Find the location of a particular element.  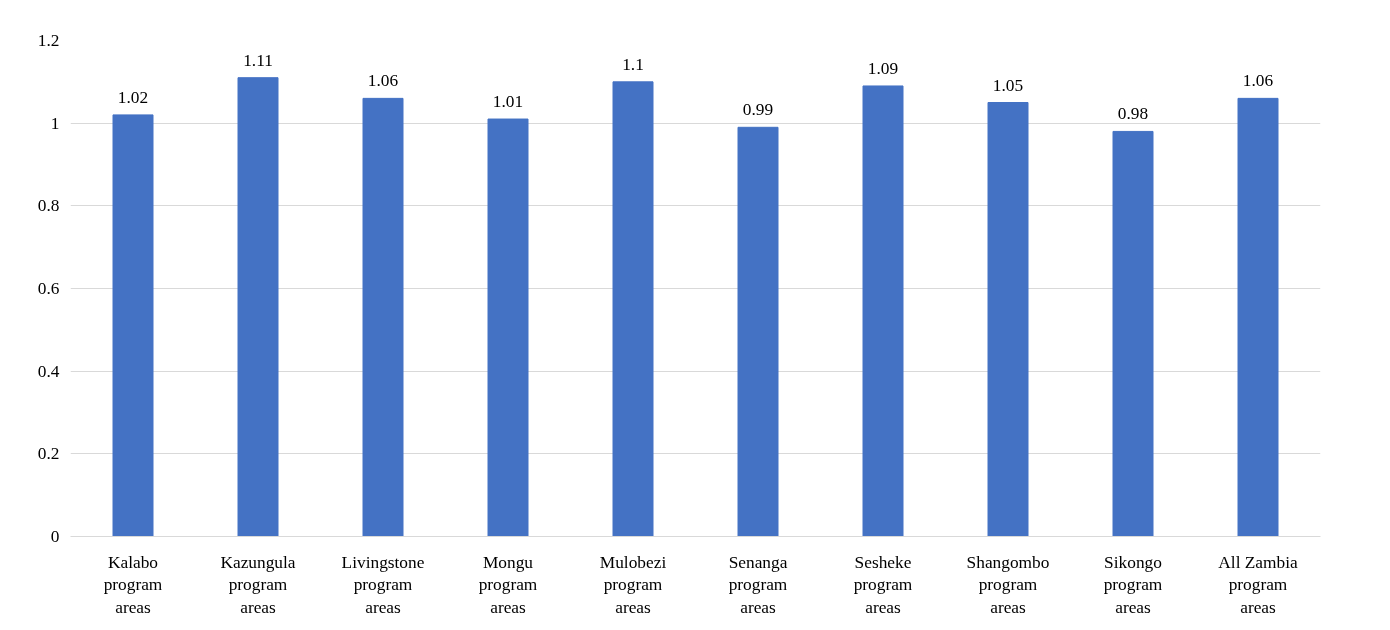

data-label: 1.09 is located at coordinates (883, 68).